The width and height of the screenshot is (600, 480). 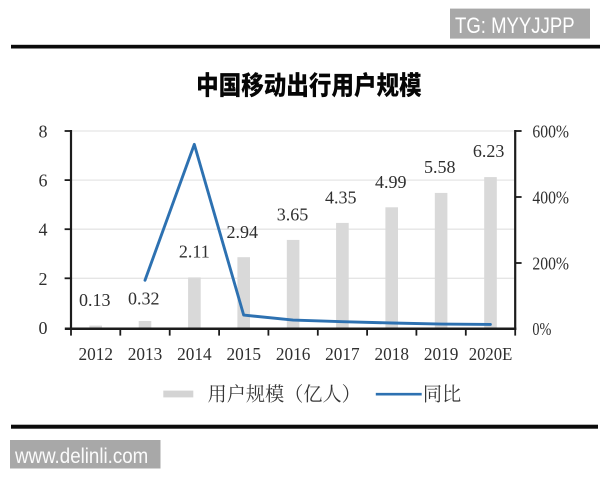 I want to click on svg-text: 2014, so click(x=194, y=354).